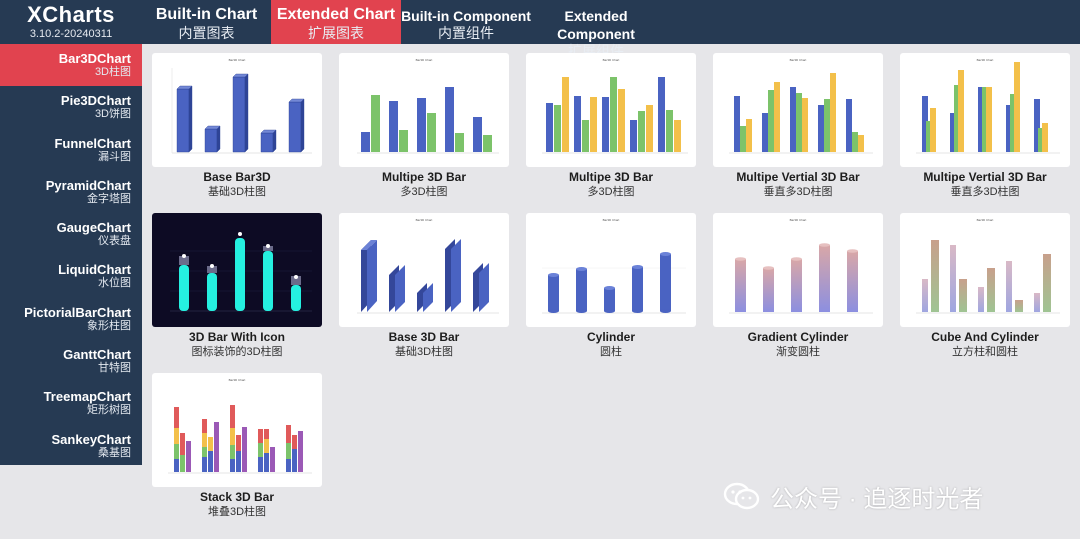 This screenshot has width=1080, height=539. Describe the element at coordinates (114, 452) in the screenshot. I see `sidebar-item-sublabel: 桑基图` at that location.